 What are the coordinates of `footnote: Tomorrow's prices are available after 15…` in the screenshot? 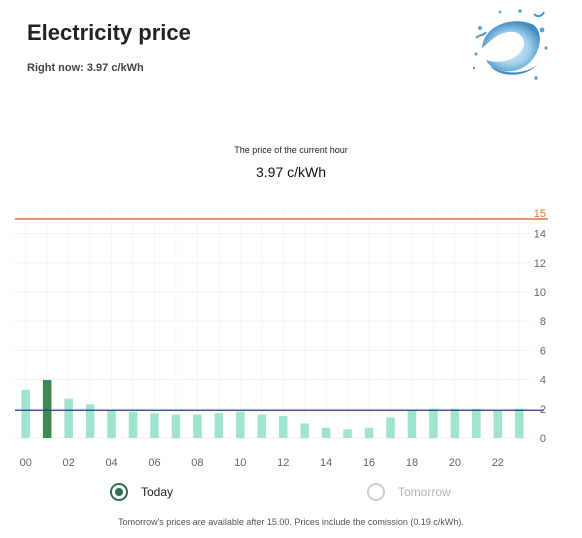 It's located at (291, 522).